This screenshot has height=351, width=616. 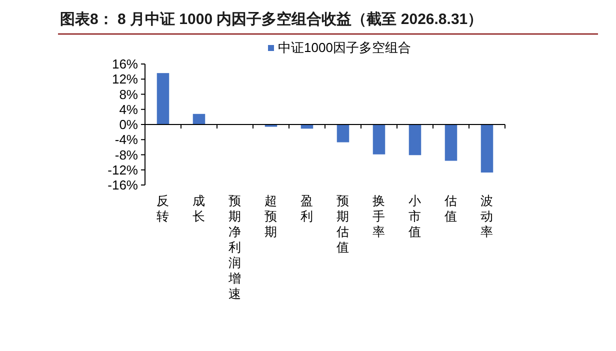 What do you see at coordinates (199, 209) in the screenshot?
I see `x-tick-label: 成长` at bounding box center [199, 209].